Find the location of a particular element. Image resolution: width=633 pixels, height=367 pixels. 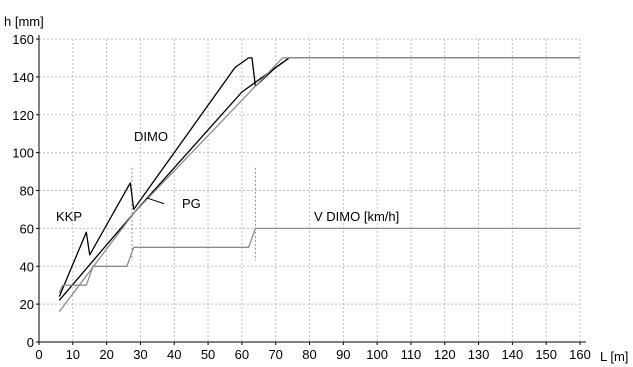

x-tick-labels: 0 10 20 30 40 50 60 70 80 90 100 110 120 130 140 150 160 is located at coordinates (312, 352).